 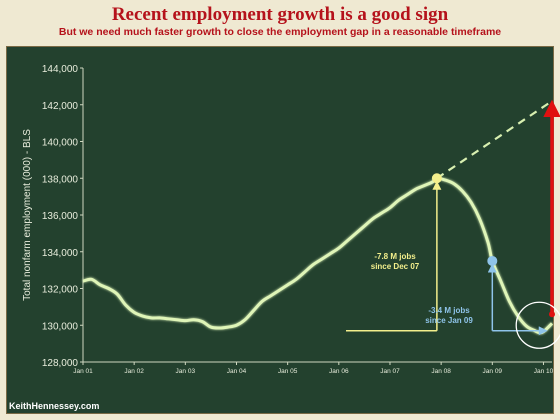 What do you see at coordinates (186, 371) in the screenshot?
I see `x-tick-label: Jan 03` at bounding box center [186, 371].